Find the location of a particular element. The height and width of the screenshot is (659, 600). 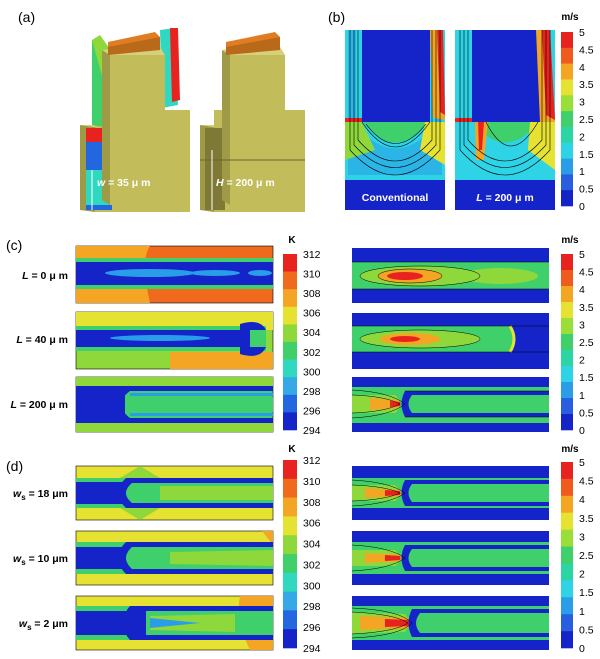

panel-b: (b) Conventional is located at coordinates (461, 111).